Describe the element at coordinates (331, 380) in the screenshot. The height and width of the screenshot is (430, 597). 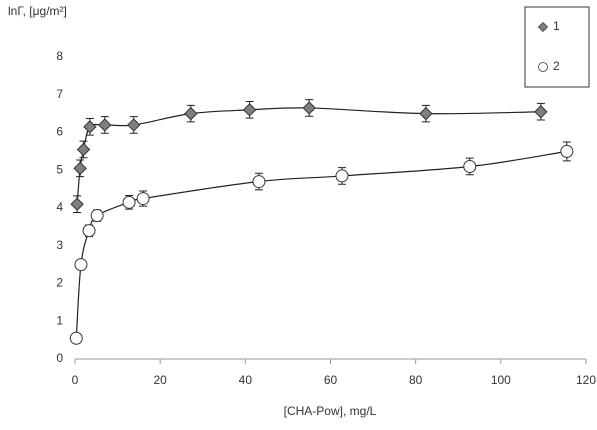
I see `x-tick-label: 60` at that location.